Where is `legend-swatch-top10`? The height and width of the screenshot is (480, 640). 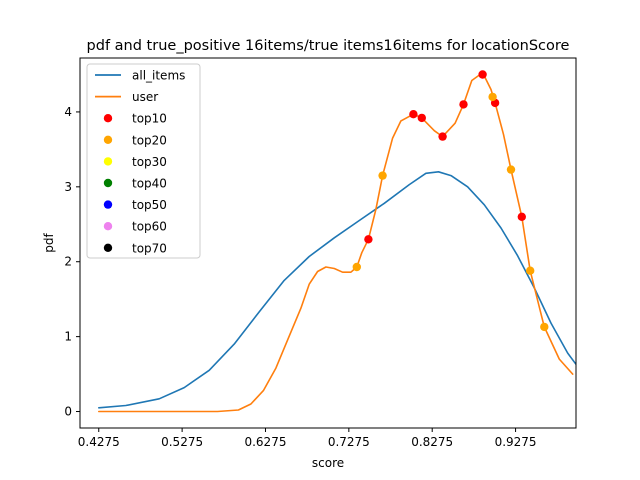
legend-swatch-top10 is located at coordinates (108, 118).